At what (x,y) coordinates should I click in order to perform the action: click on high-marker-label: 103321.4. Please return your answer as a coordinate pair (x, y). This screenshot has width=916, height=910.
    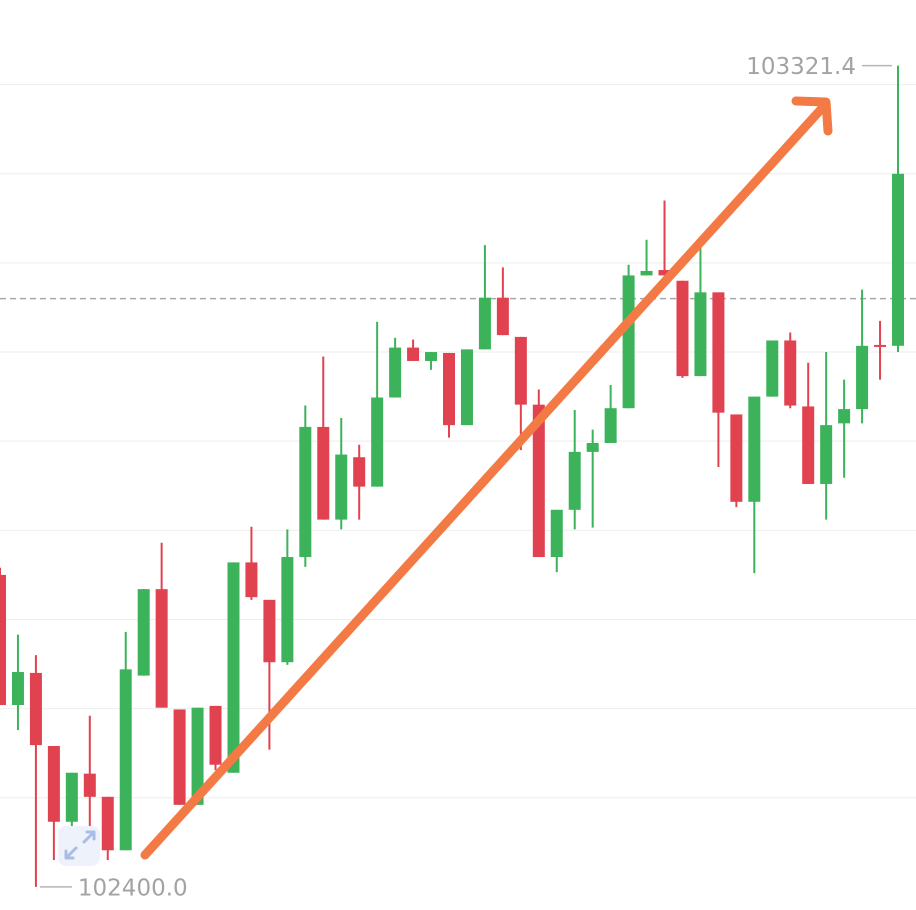
    Looking at the image, I should click on (801, 67).